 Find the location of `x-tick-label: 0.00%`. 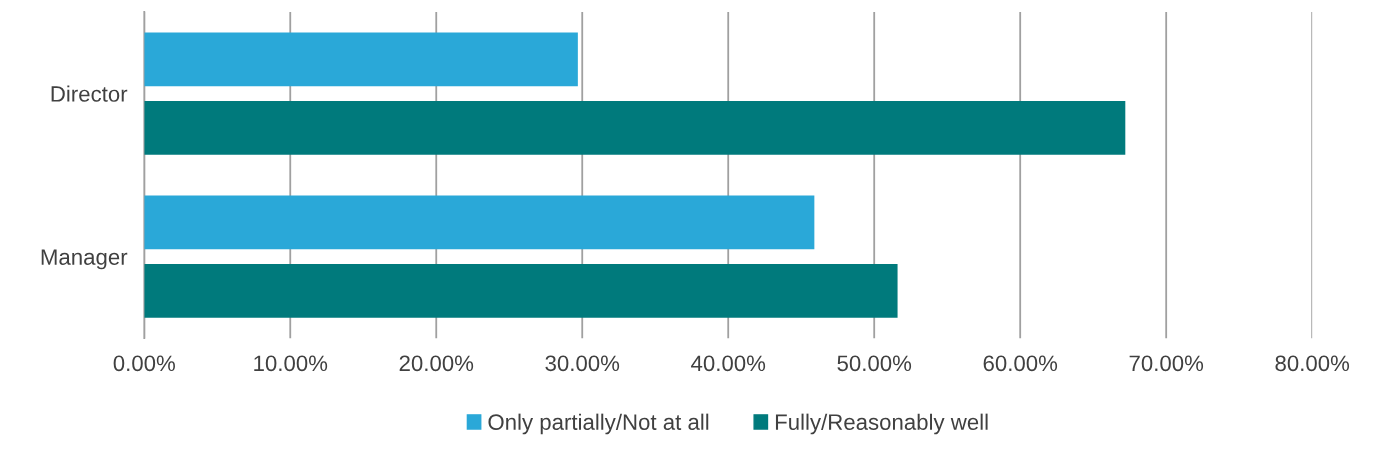

x-tick-label: 0.00% is located at coordinates (144, 363).